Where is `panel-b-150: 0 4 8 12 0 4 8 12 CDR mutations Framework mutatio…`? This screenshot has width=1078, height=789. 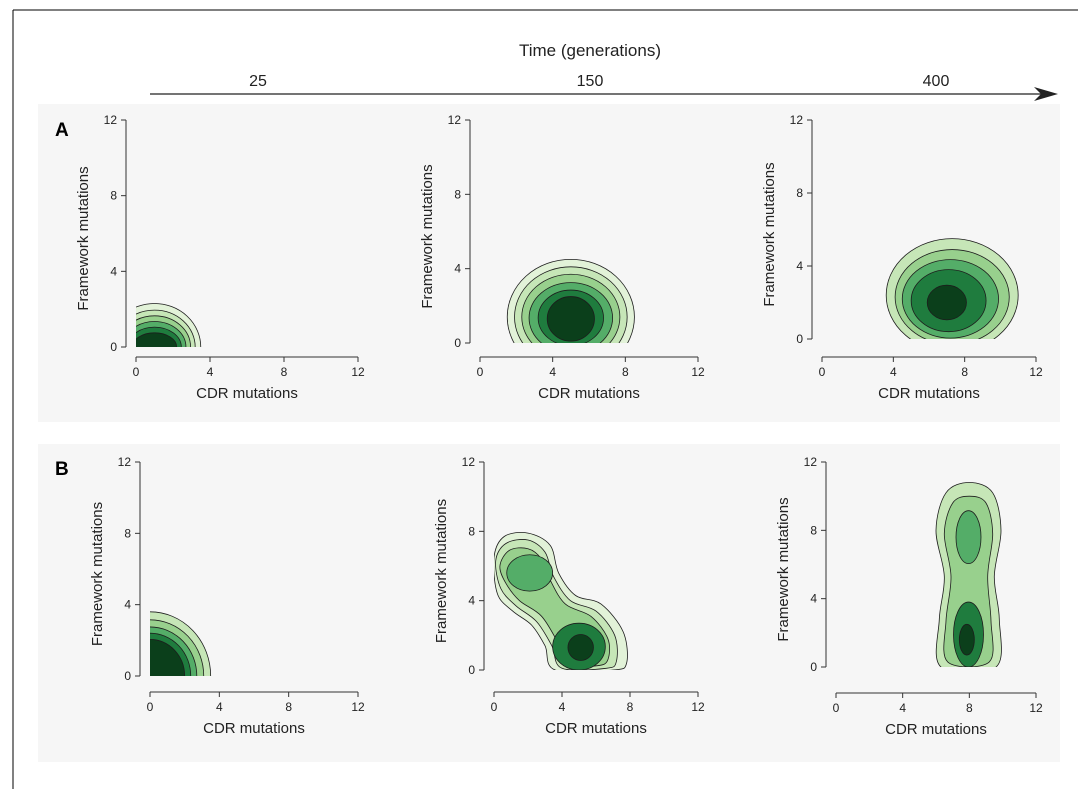 panel-b-150: 0 4 8 12 0 4 8 12 CDR mutations Framework mutatio… is located at coordinates (569, 596).